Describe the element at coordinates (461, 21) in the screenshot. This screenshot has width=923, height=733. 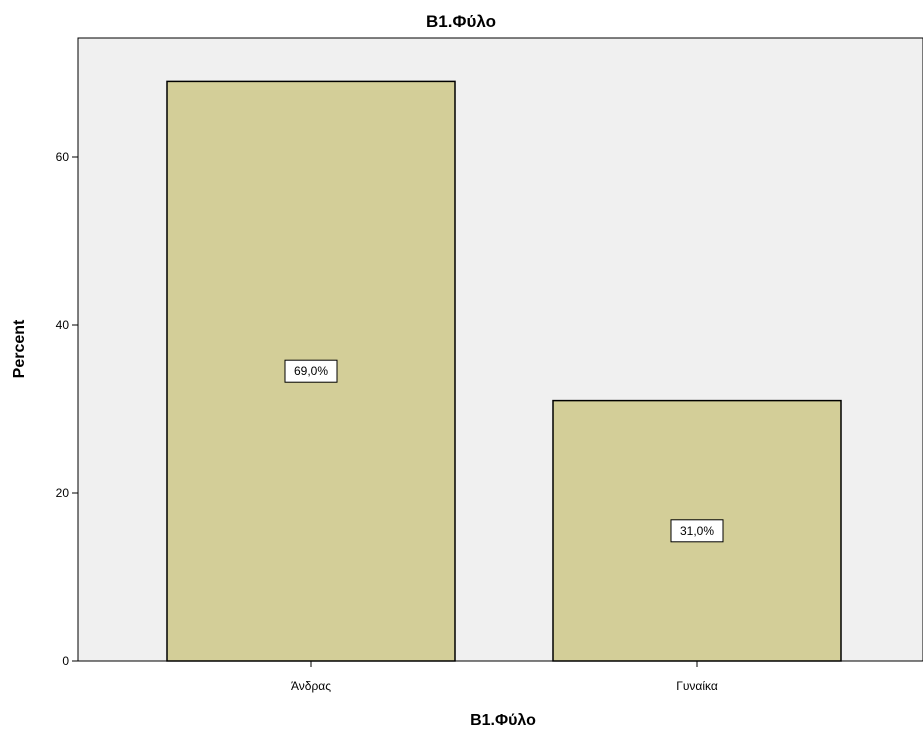
I see `chart-title: B1.Φύλο` at that location.